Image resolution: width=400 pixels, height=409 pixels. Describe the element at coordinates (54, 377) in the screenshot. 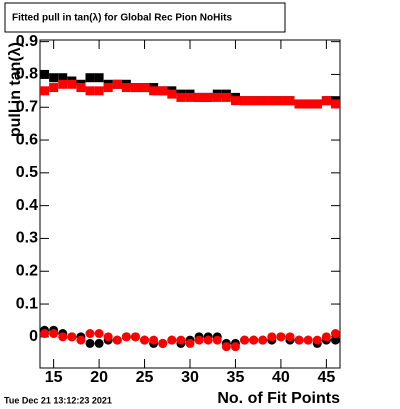

I see `x-tick-label: 15` at that location.